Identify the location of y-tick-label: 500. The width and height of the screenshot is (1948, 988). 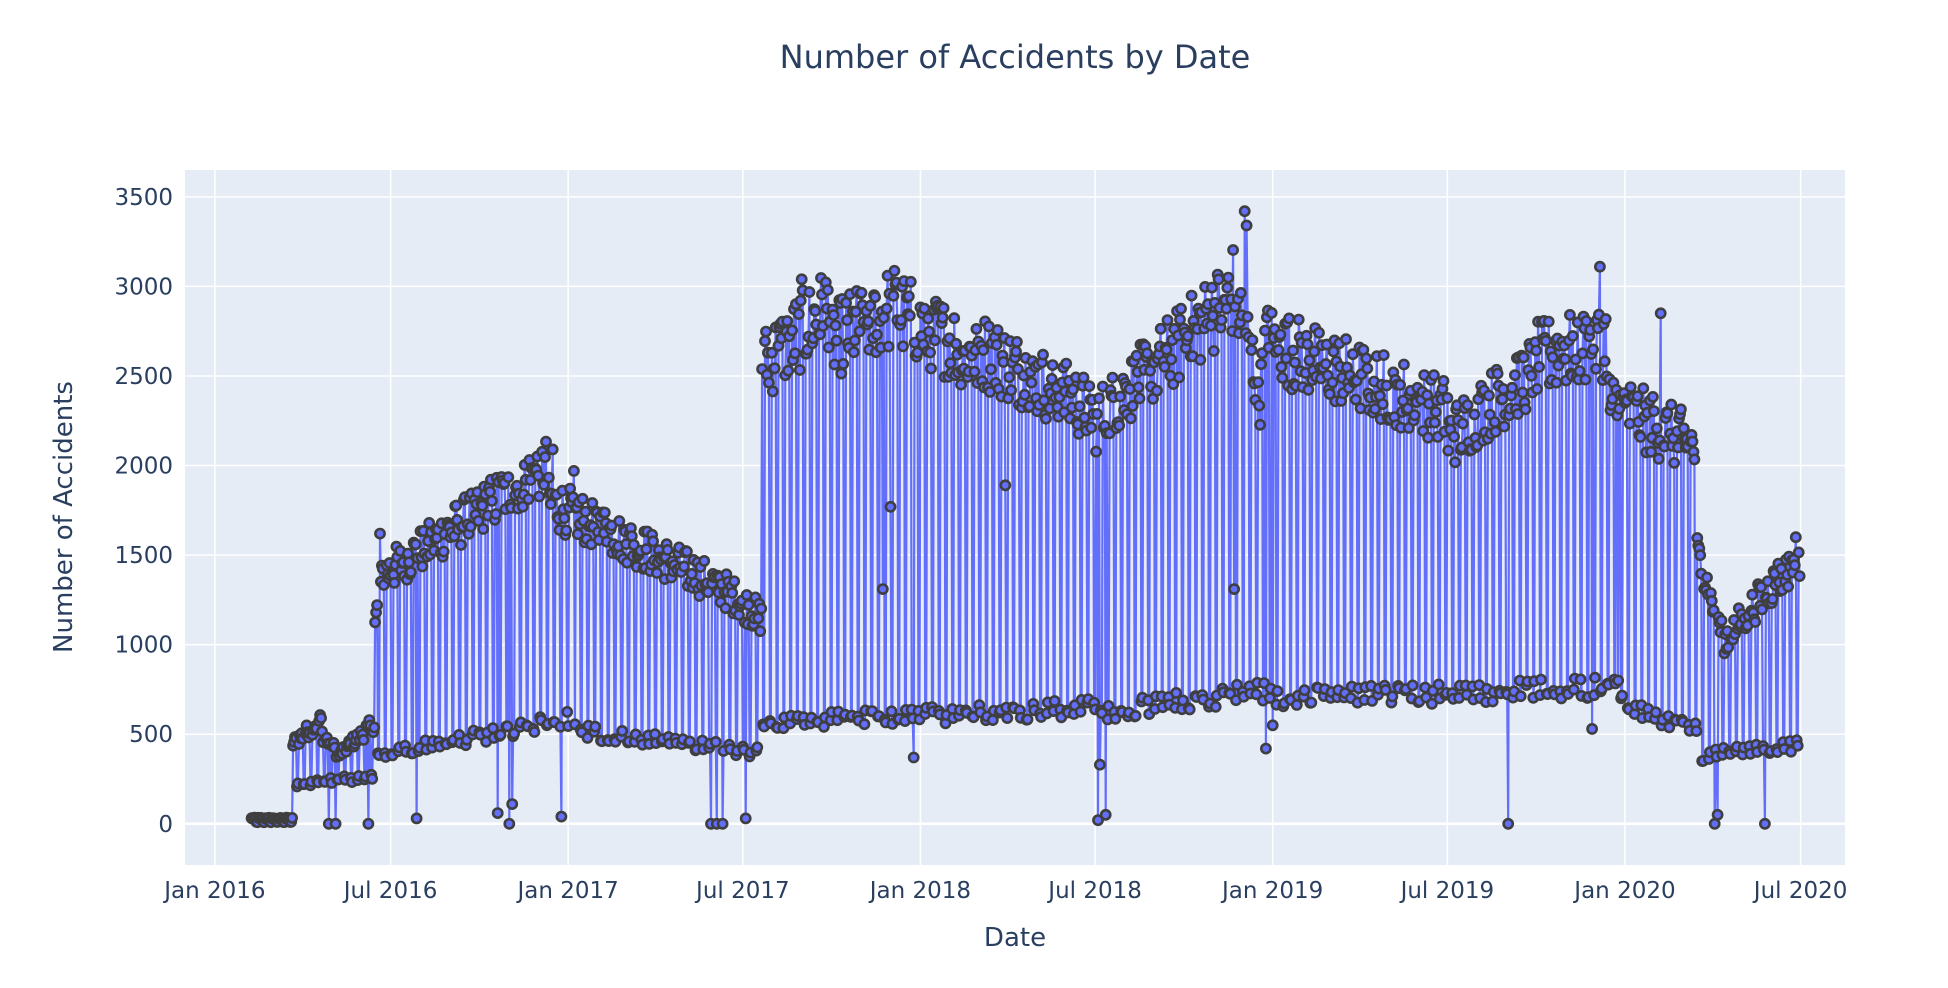
(151, 735).